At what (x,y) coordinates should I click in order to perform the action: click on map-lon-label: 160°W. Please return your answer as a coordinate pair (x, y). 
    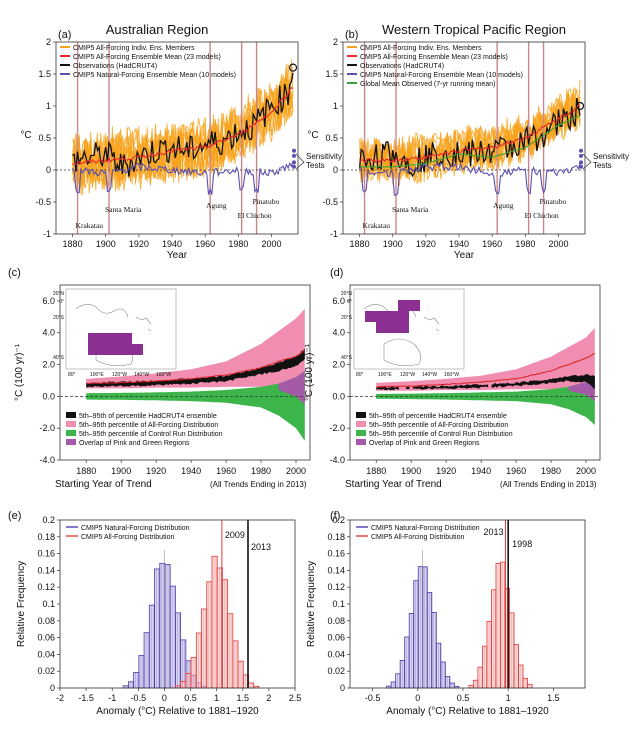
    Looking at the image, I should click on (163, 375).